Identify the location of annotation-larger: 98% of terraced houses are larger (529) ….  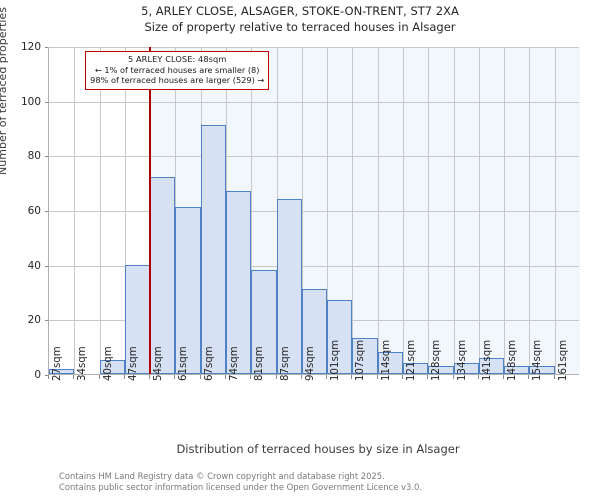
(177, 80).